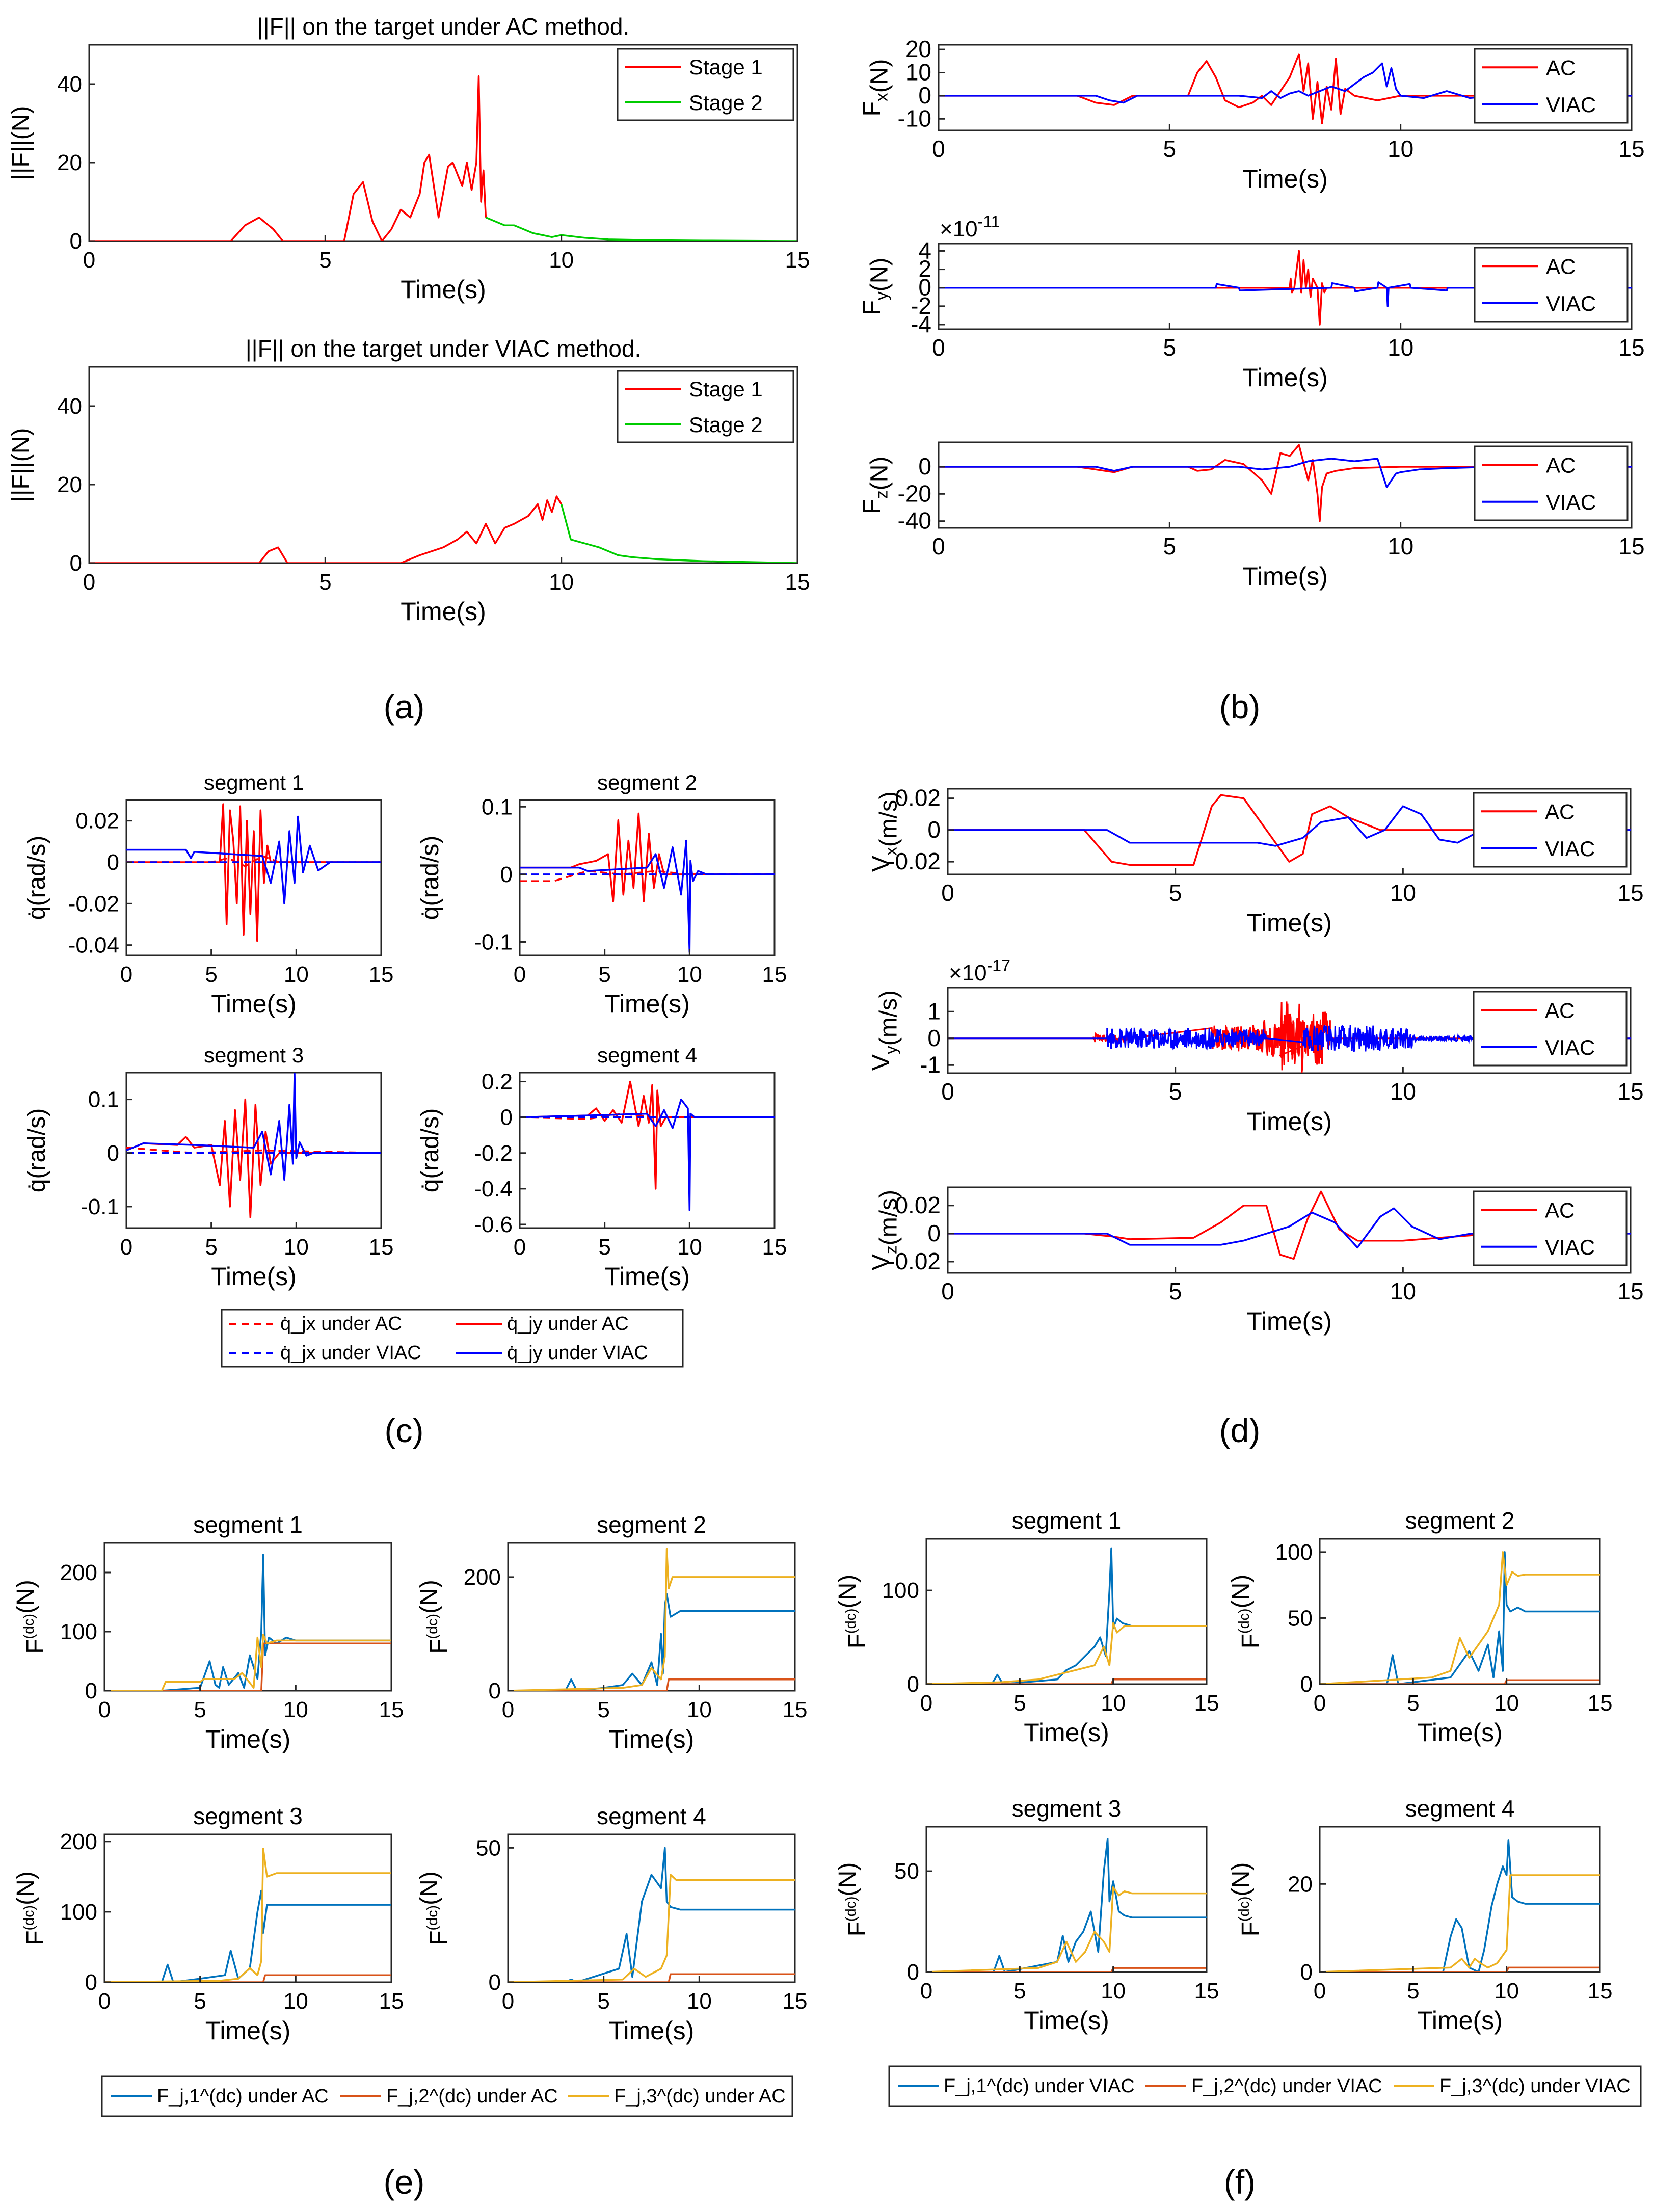 The image size is (1654, 2212). What do you see at coordinates (795, 1710) in the screenshot?
I see `e2-xtick-label-3: 15` at bounding box center [795, 1710].